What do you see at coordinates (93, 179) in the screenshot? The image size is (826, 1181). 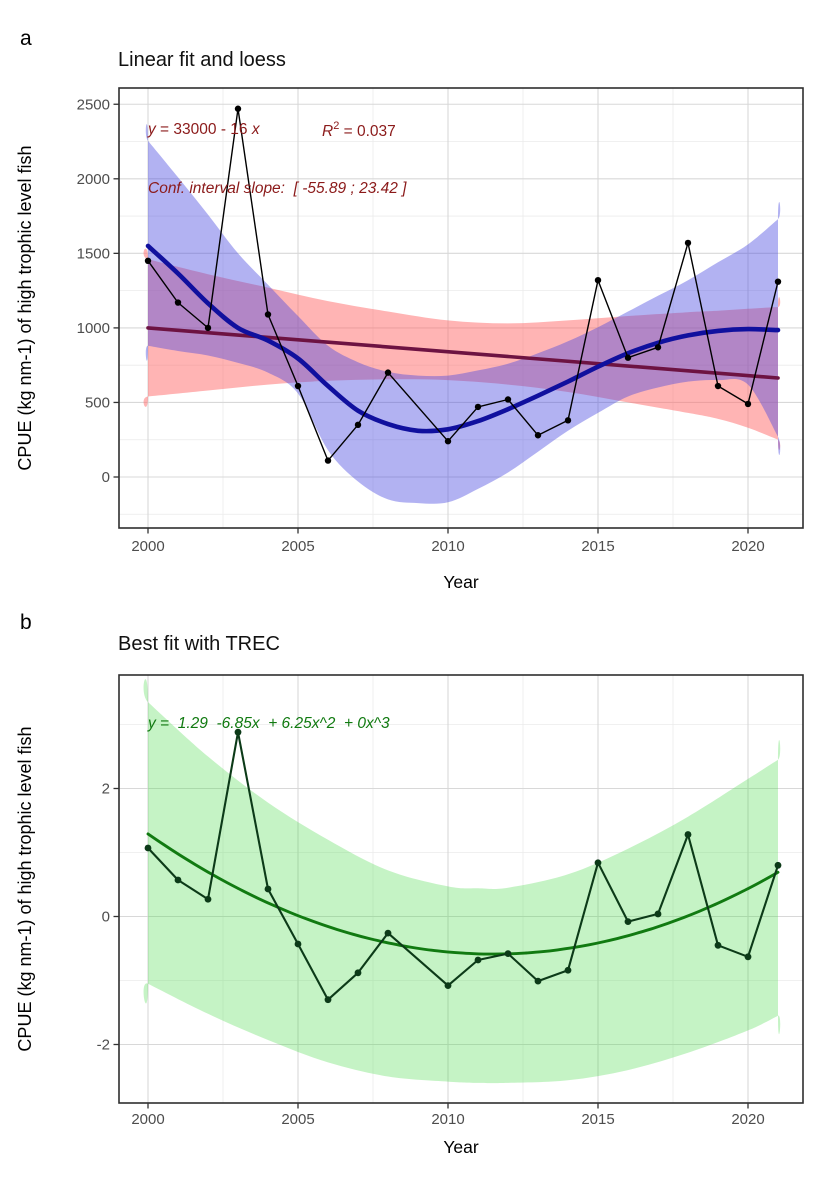 I see `y-tick-label: 2000` at bounding box center [93, 179].